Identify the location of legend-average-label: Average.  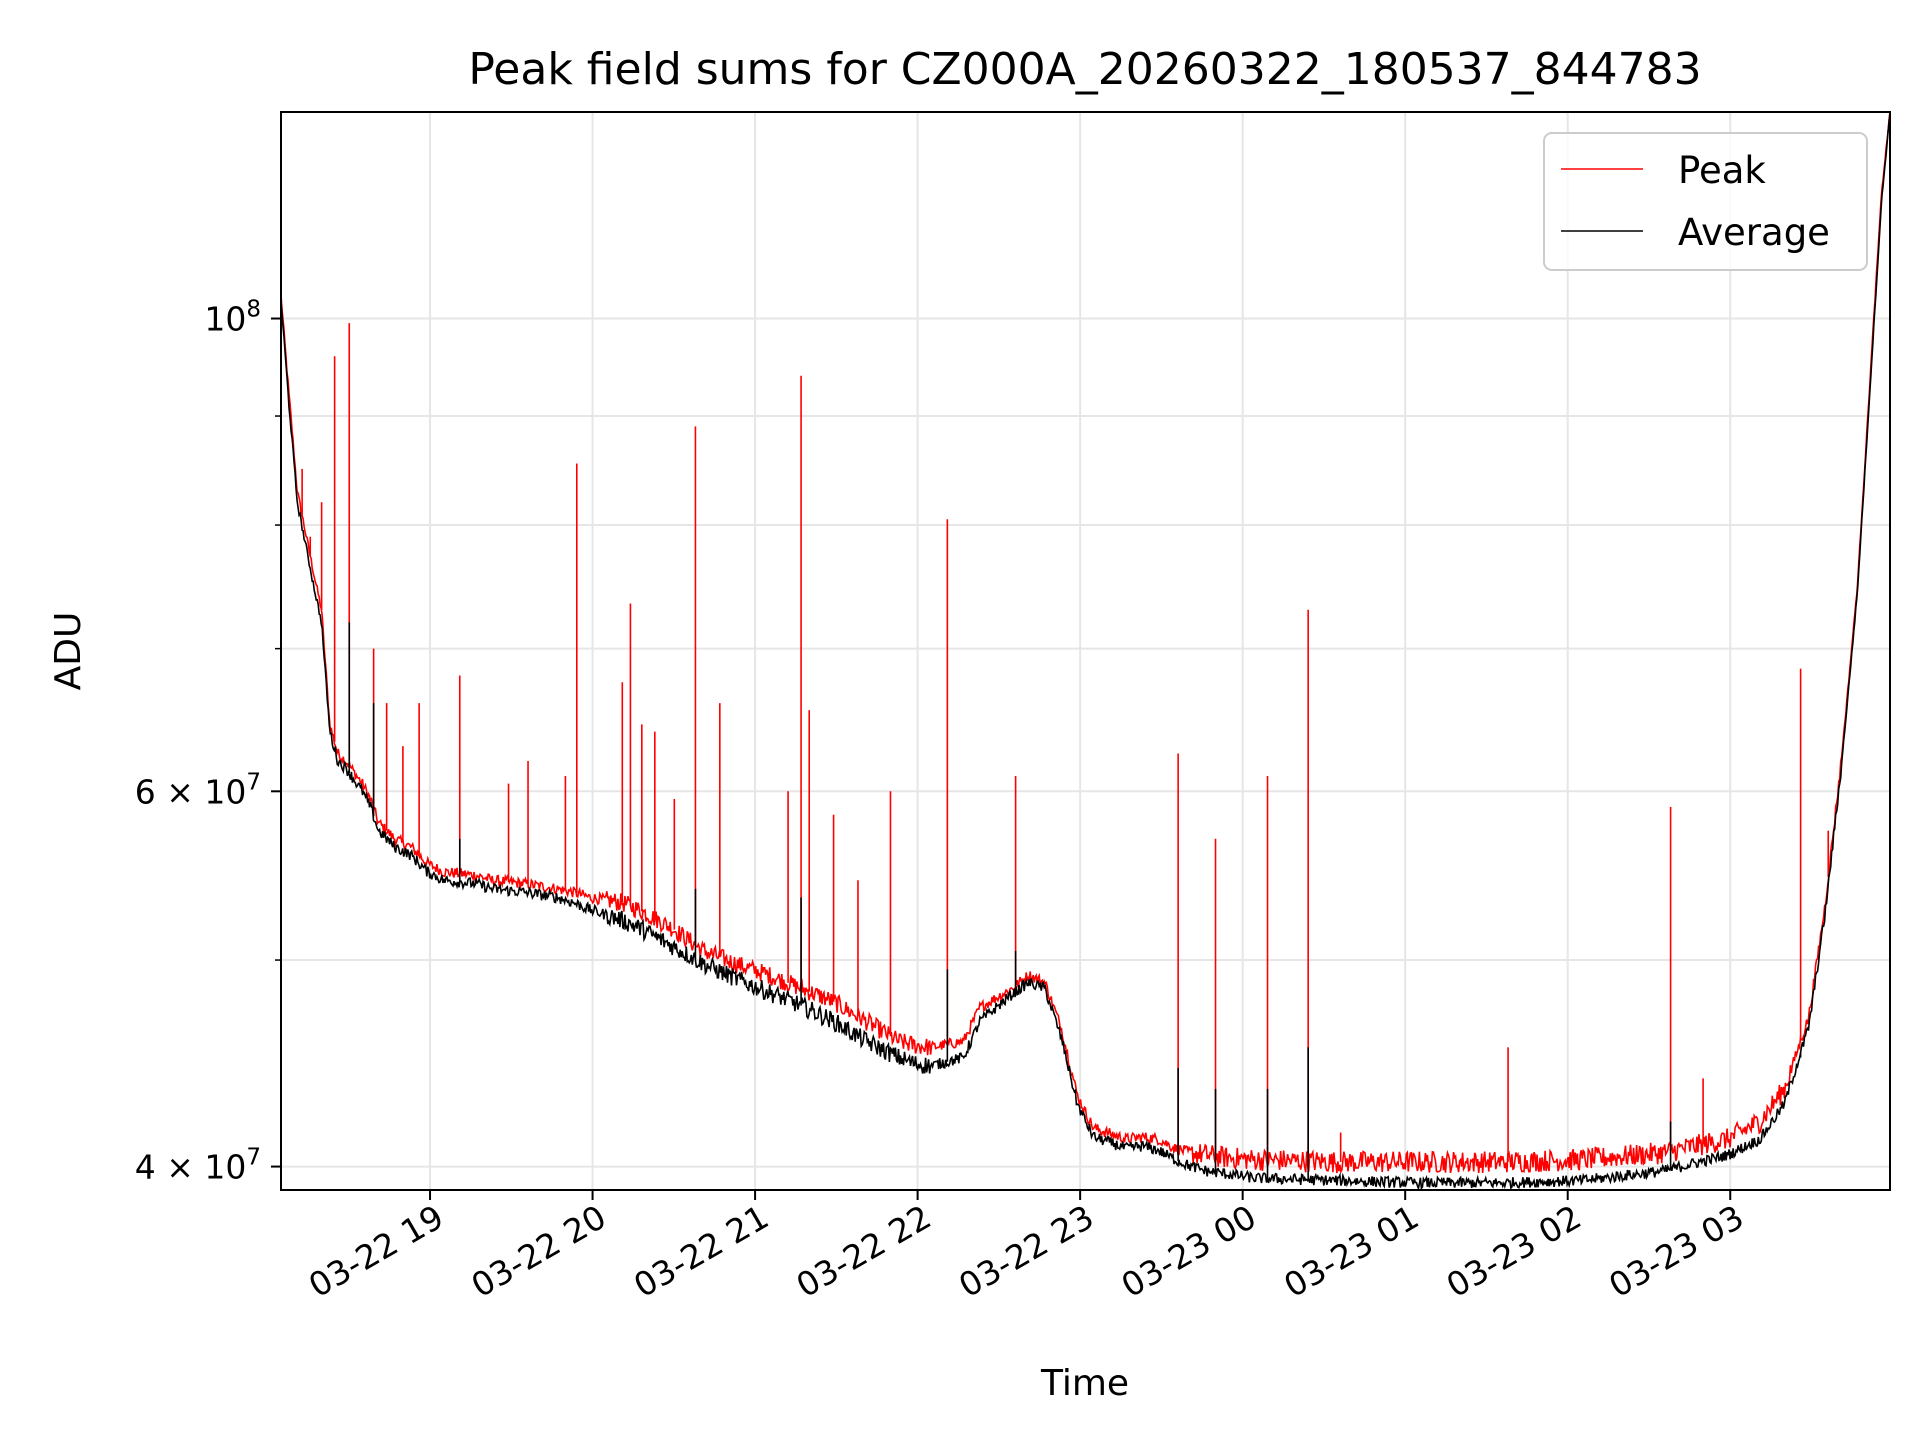
(1754, 232).